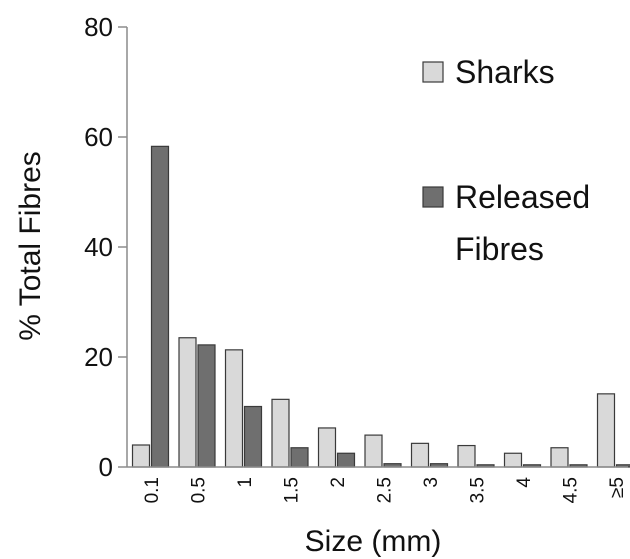 The image size is (630, 559). What do you see at coordinates (106, 467) in the screenshot?
I see `y-tick-label: 0` at bounding box center [106, 467].